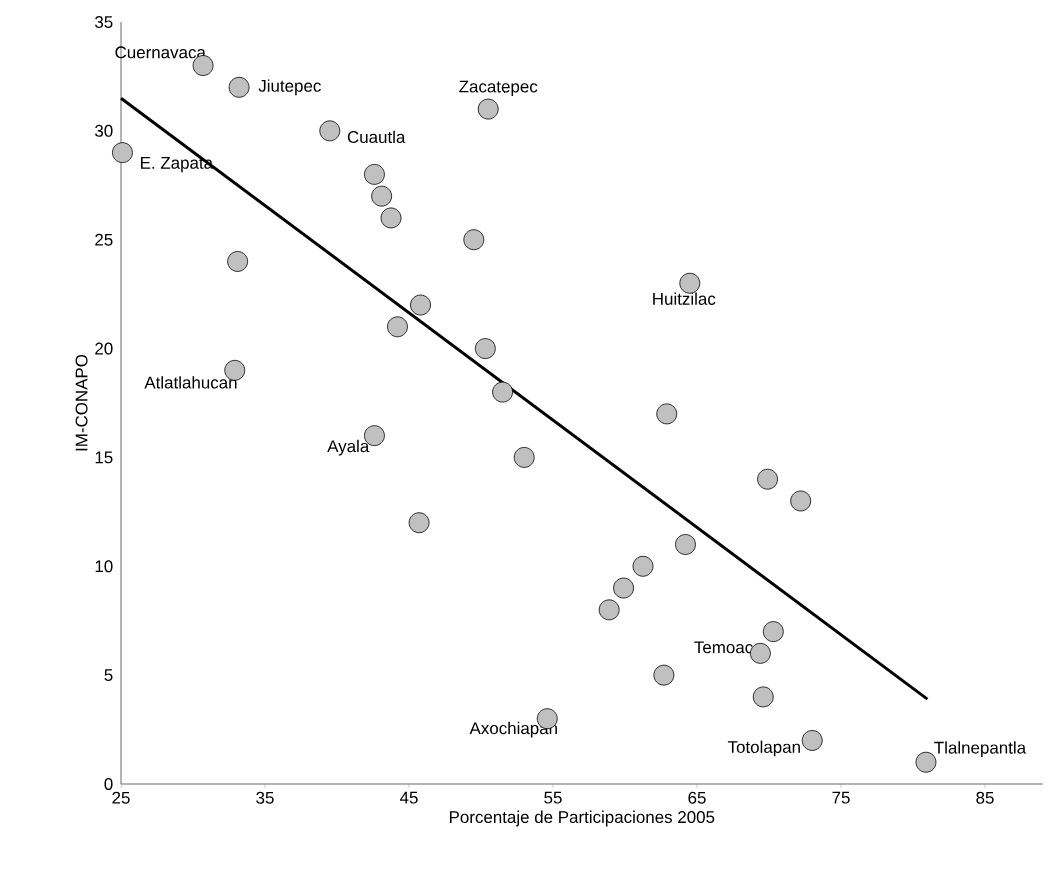 This screenshot has width=1050, height=879. Describe the element at coordinates (190, 382) in the screenshot. I see `annotation: Atlatlahucan` at that location.